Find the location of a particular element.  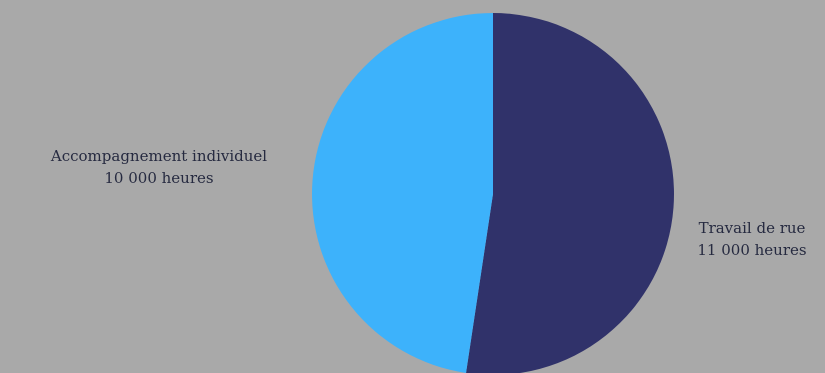

slice-name-accompagnement: Accompagnement individuel is located at coordinates (159, 156).